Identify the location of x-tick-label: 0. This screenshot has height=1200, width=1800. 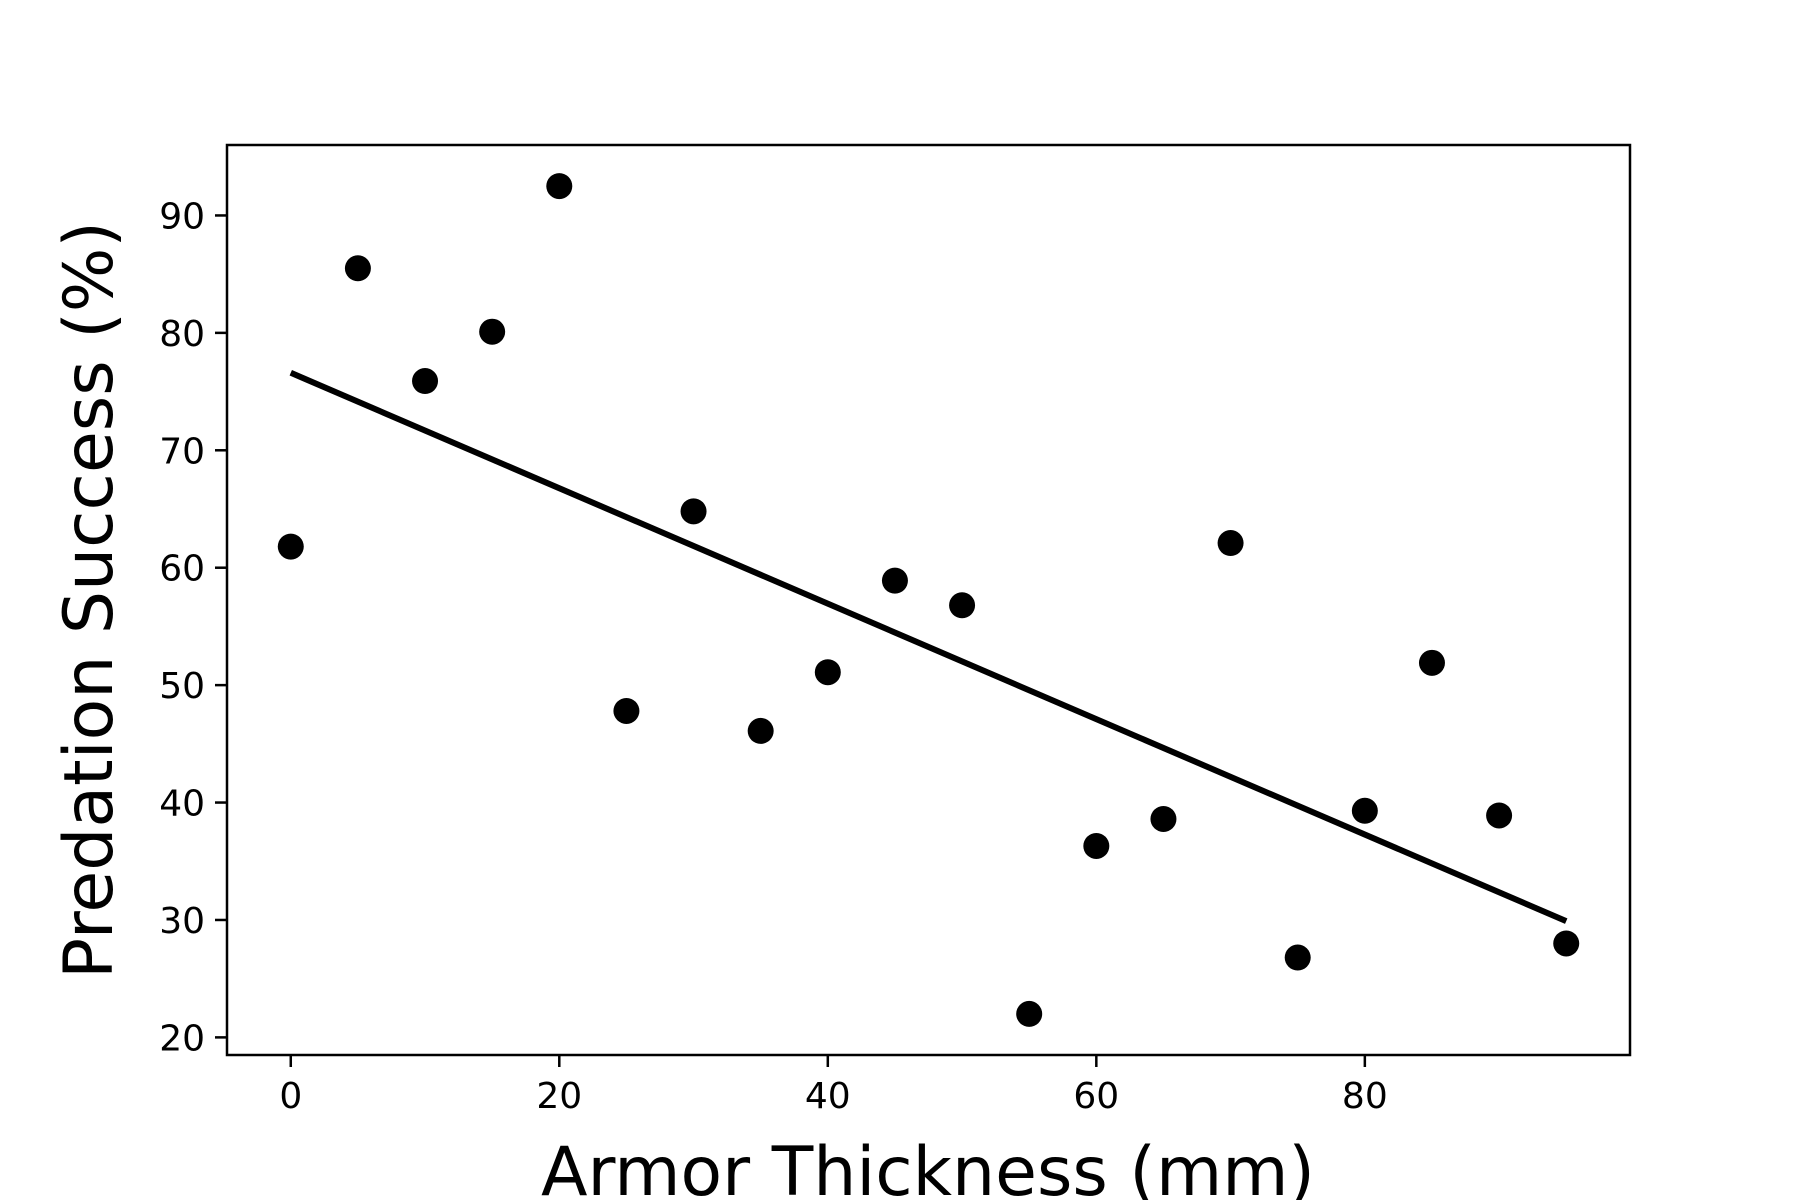
(290, 1096).